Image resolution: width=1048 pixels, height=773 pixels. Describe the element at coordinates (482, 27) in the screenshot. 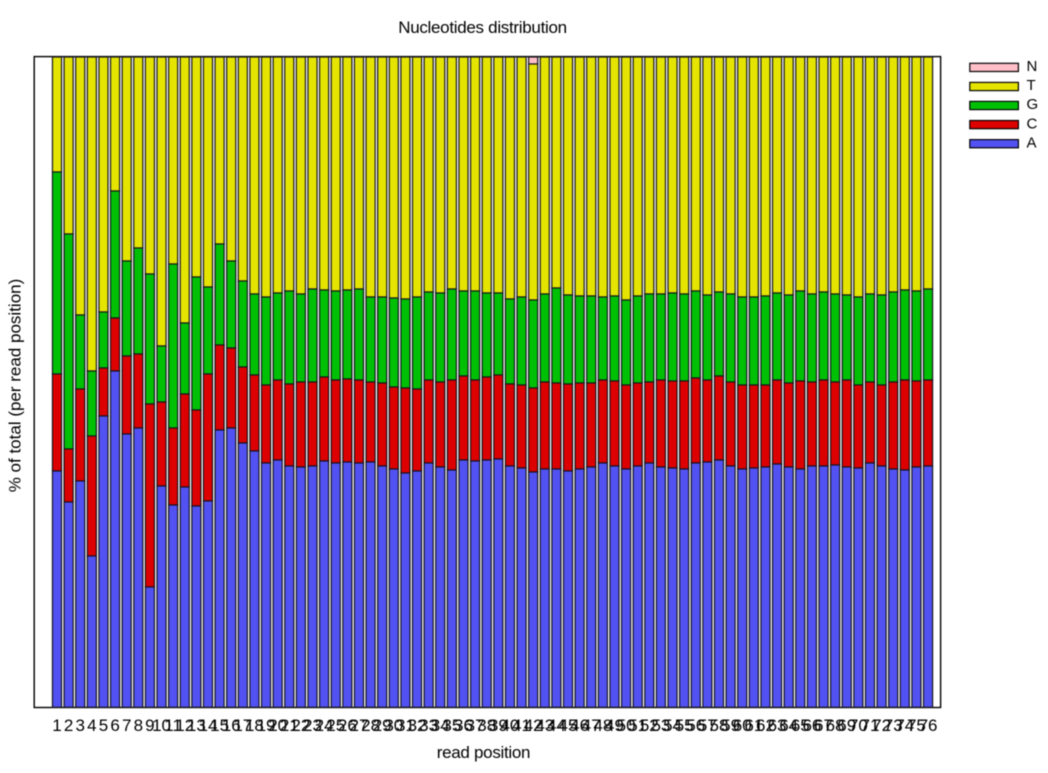

I see `svg-text: Nucleotides distribution` at that location.